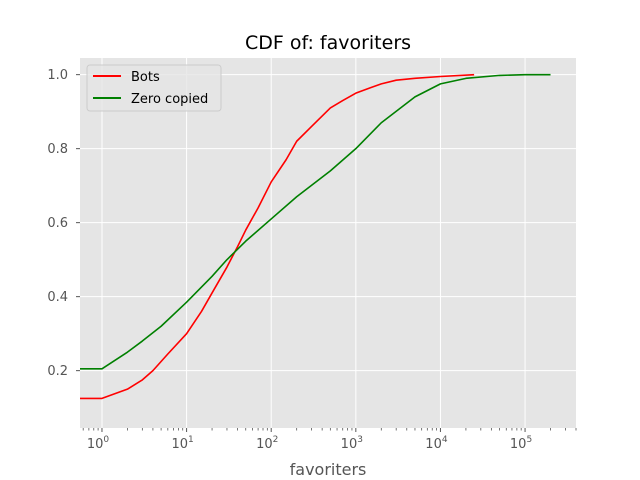 The height and width of the screenshot is (480, 640). Describe the element at coordinates (57, 297) in the screenshot. I see `y-tick-label: 0.4` at that location.